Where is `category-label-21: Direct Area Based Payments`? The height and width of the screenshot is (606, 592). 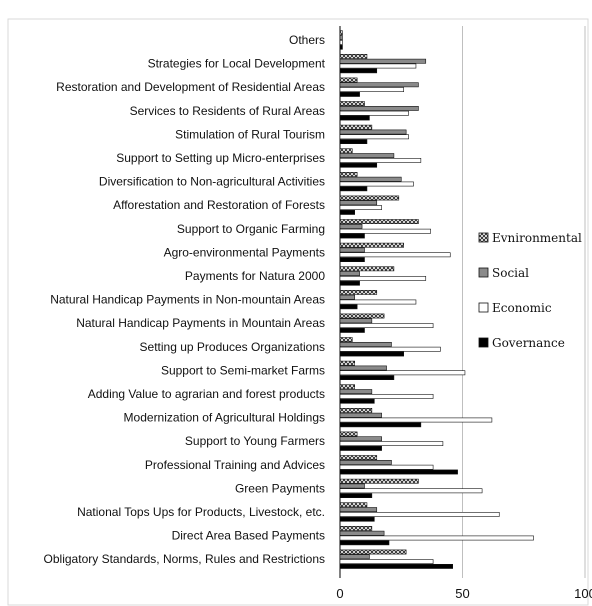 category-label-21: Direct Area Based Payments is located at coordinates (248, 536).